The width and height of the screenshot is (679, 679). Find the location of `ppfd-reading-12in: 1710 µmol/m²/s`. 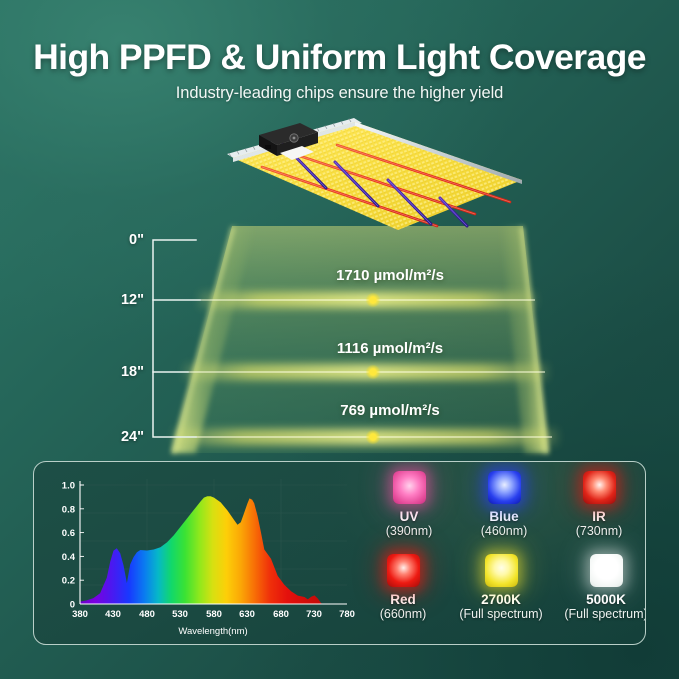

ppfd-reading-12in: 1710 µmol/m²/s is located at coordinates (390, 275).